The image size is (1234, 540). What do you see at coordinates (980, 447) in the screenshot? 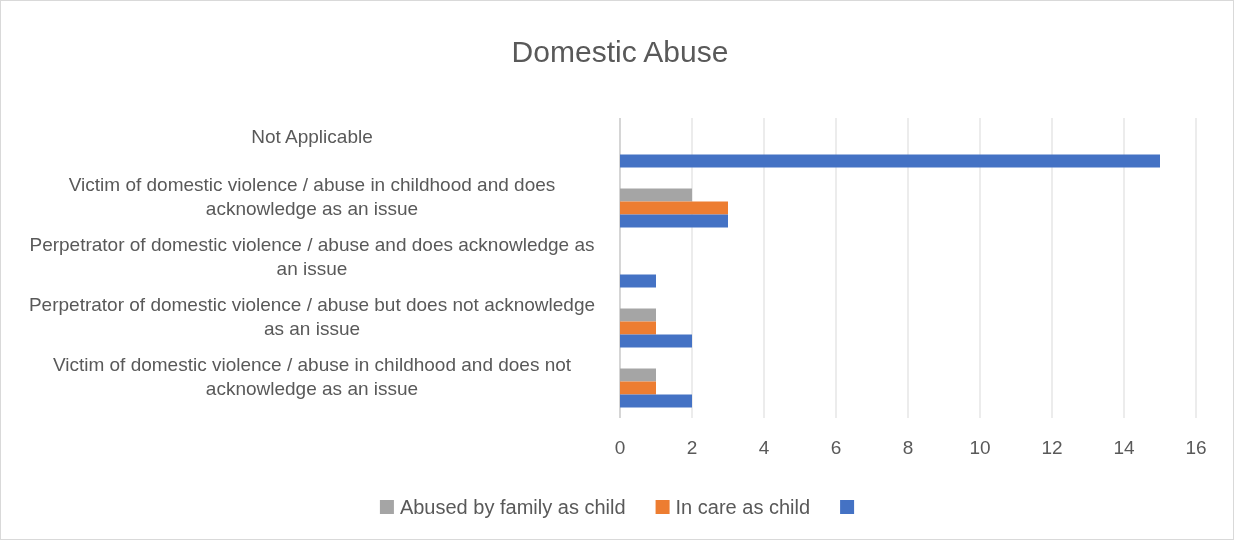
I see `x-tick-label: 10` at bounding box center [980, 447].